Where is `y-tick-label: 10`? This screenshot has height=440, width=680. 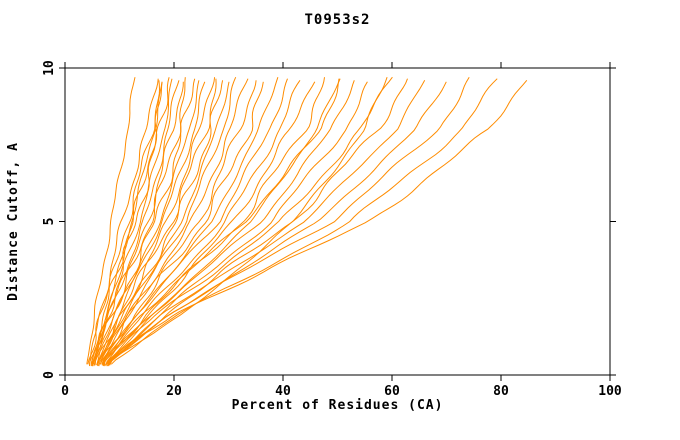
y-tick-label: 10 is located at coordinates (49, 68).